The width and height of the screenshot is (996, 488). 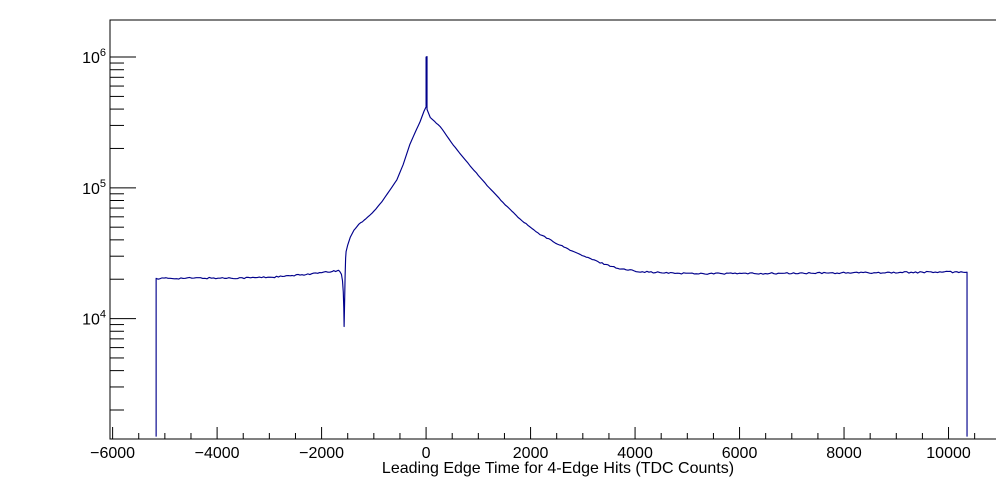 What do you see at coordinates (426, 453) in the screenshot?
I see `x-tick-label: 0` at bounding box center [426, 453].